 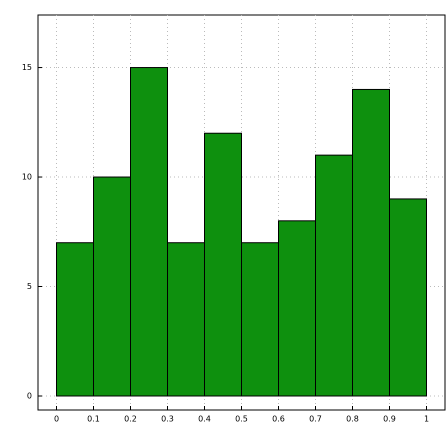 What do you see at coordinates (241, 419) in the screenshot?
I see `x-tick-label: 0.5` at bounding box center [241, 419].